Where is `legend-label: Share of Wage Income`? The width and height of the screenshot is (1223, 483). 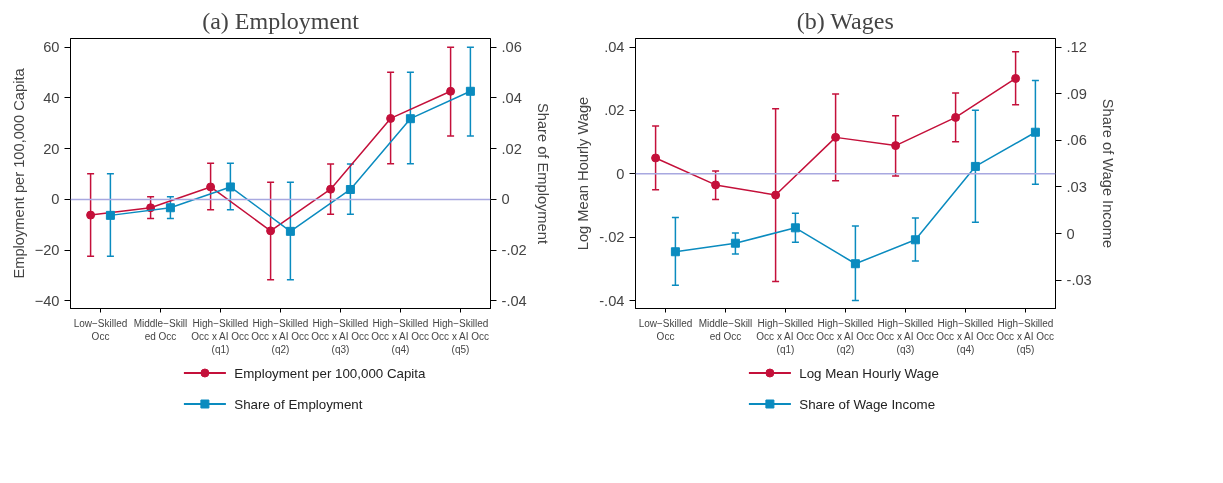 legend-label: Share of Wage Income is located at coordinates (867, 404).